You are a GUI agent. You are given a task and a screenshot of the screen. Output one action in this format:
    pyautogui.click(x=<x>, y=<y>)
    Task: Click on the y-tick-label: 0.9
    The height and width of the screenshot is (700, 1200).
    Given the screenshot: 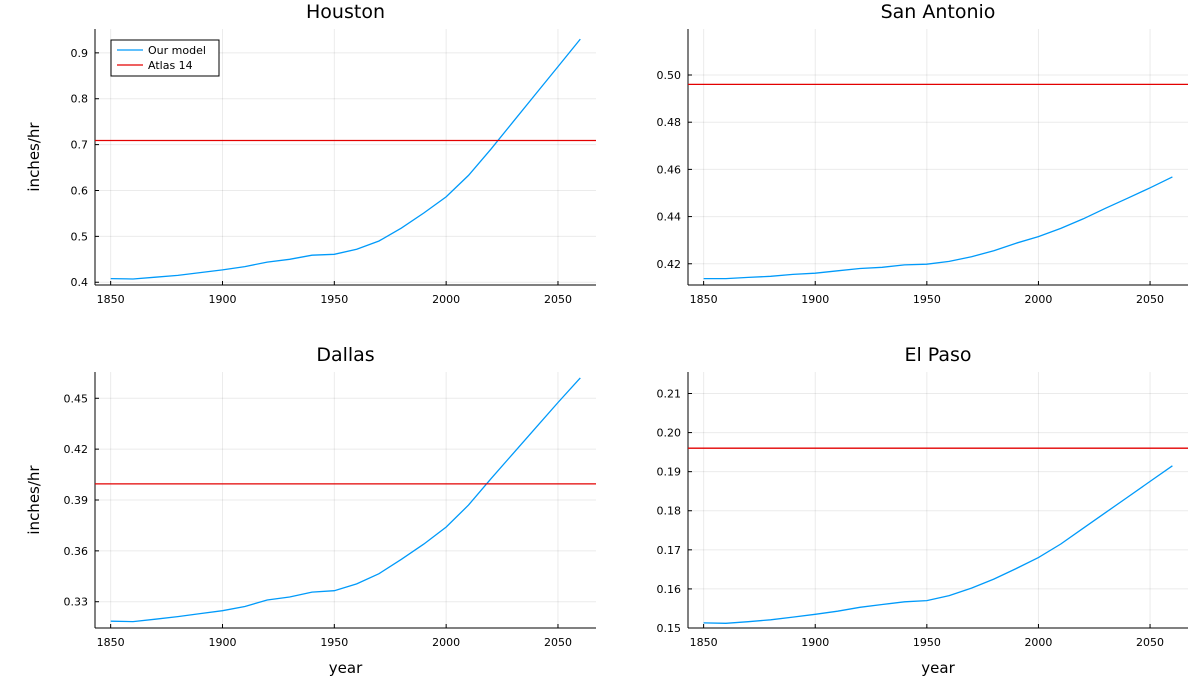 What is the action you would take?
    pyautogui.click(x=80, y=53)
    